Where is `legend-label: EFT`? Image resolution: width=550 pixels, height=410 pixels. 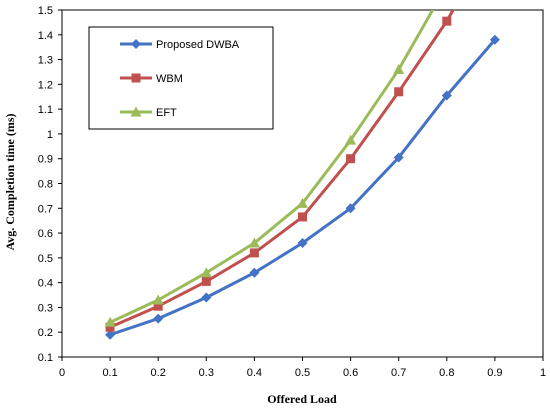
legend-label: EFT is located at coordinates (166, 113).